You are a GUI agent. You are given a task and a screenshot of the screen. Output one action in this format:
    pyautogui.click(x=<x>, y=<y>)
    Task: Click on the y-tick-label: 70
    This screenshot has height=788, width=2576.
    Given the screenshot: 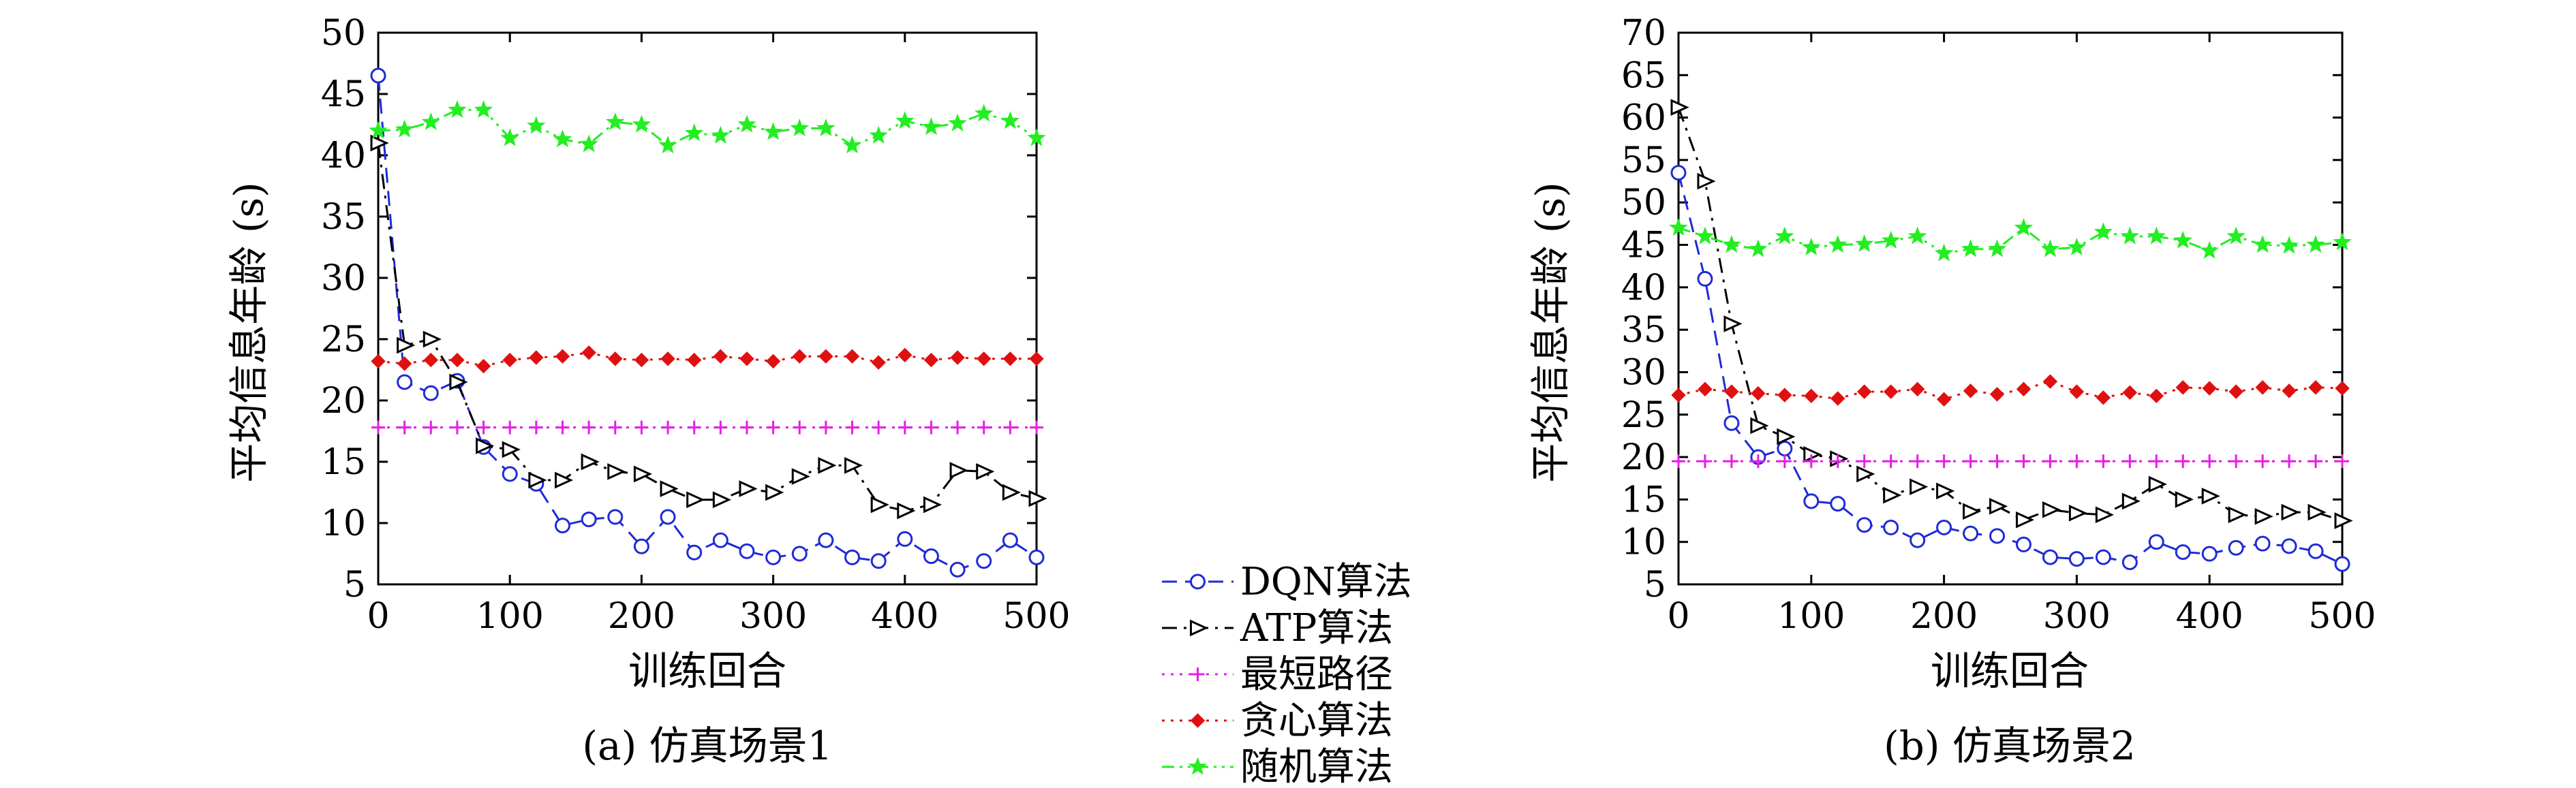 What is the action you would take?
    pyautogui.click(x=1644, y=33)
    